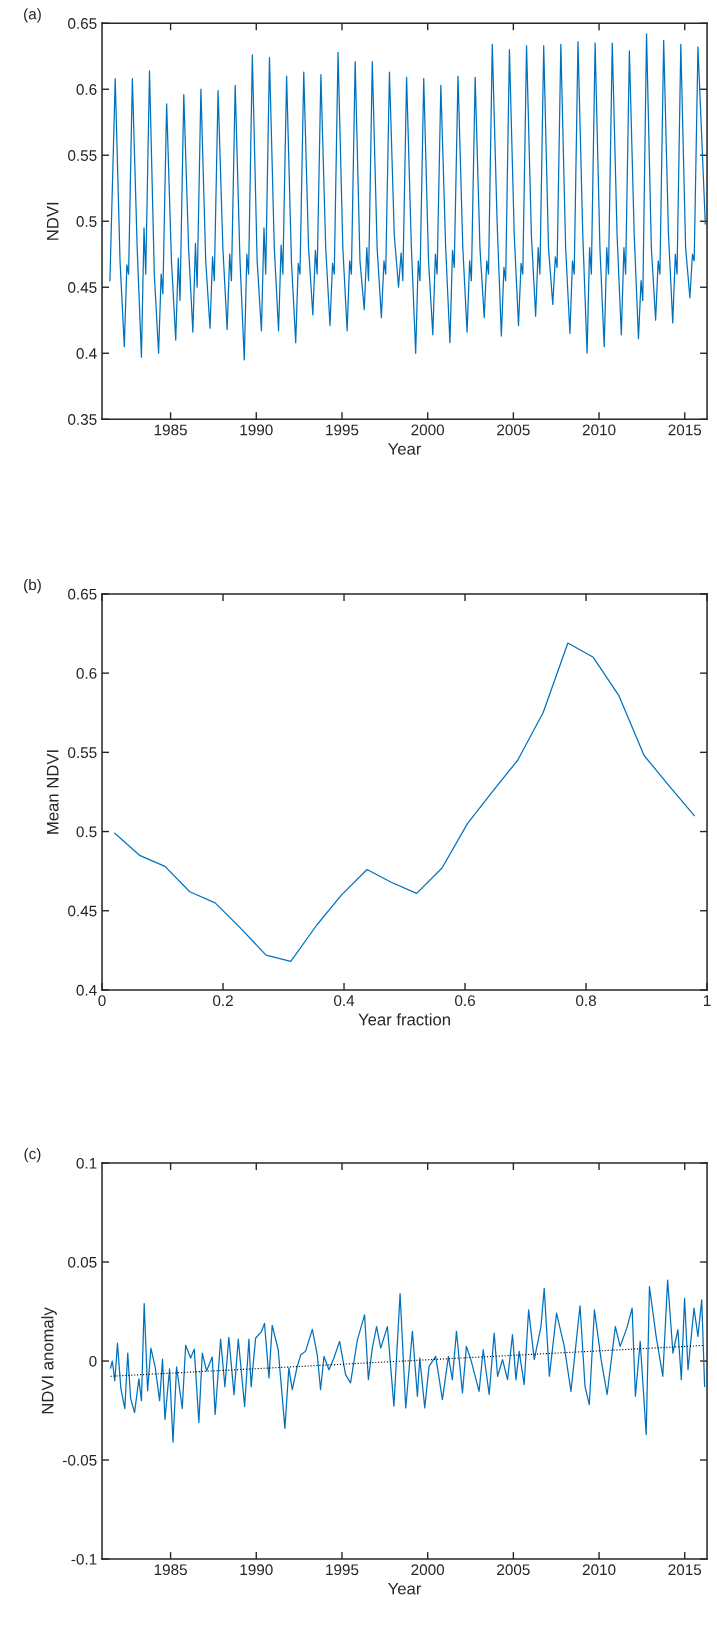  I want to click on text: (b), so click(32, 586).